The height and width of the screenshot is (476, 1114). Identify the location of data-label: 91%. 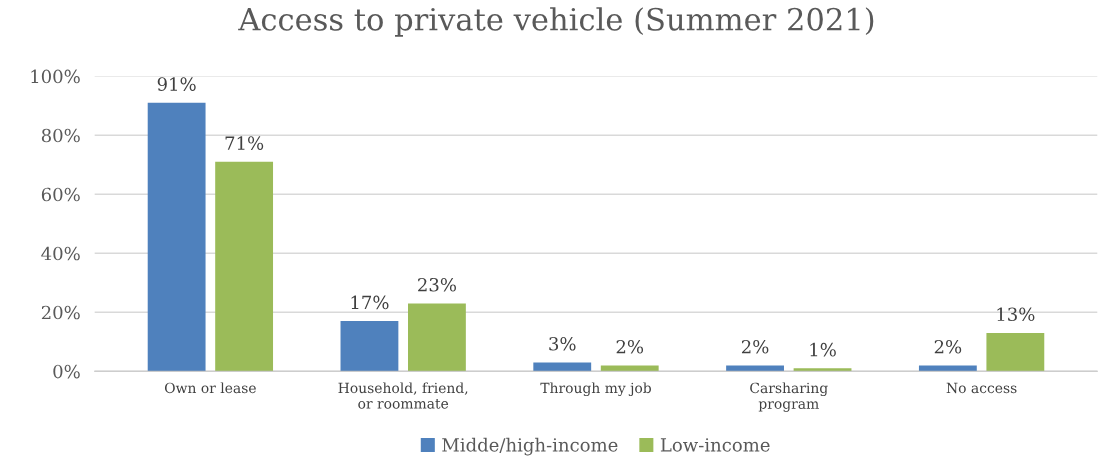
(176, 84).